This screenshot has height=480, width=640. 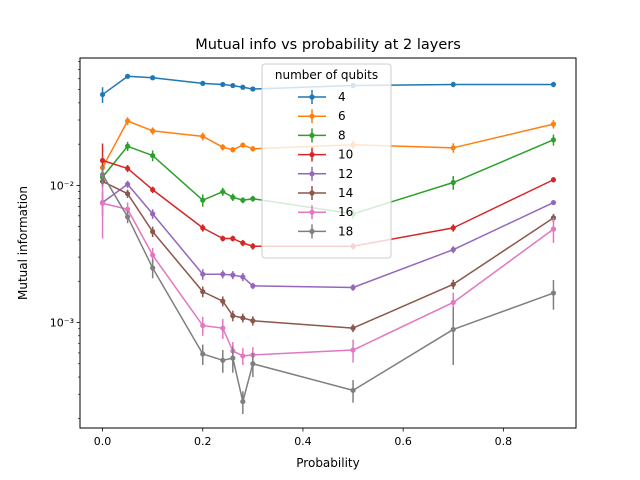 I want to click on legend-entry-6: 6, so click(x=322, y=116).